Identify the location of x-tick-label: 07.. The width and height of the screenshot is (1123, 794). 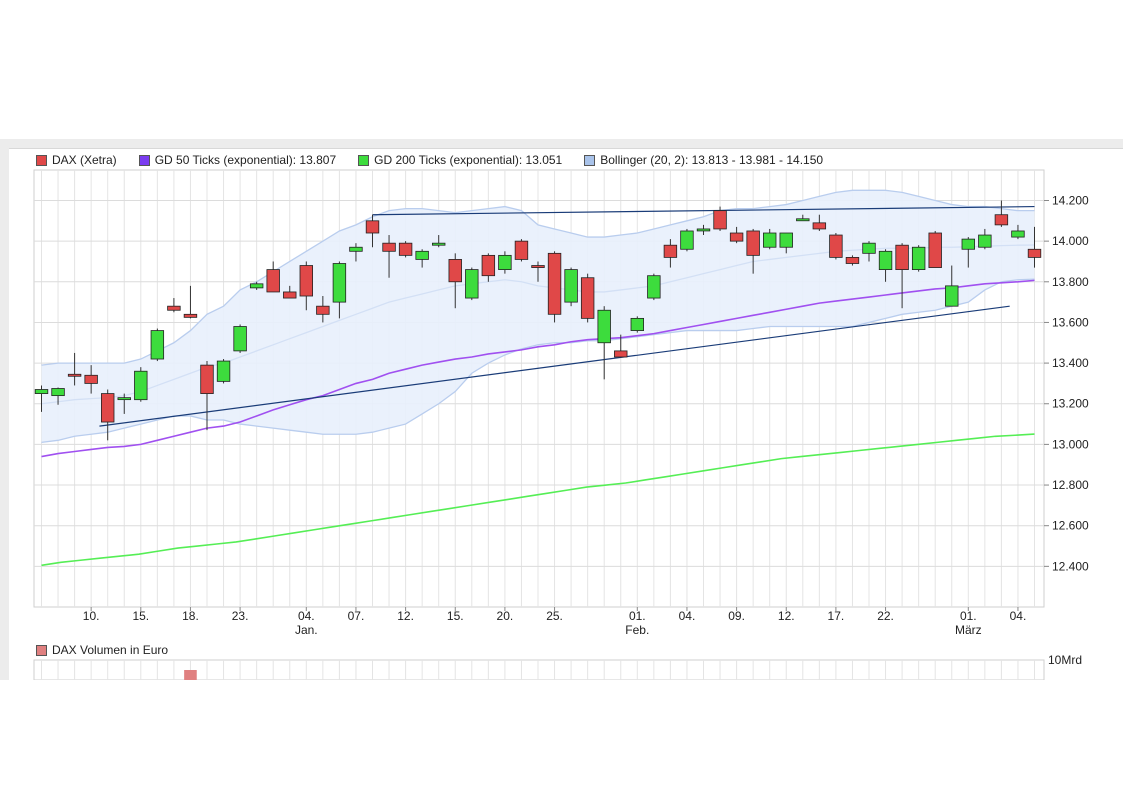
(356, 616).